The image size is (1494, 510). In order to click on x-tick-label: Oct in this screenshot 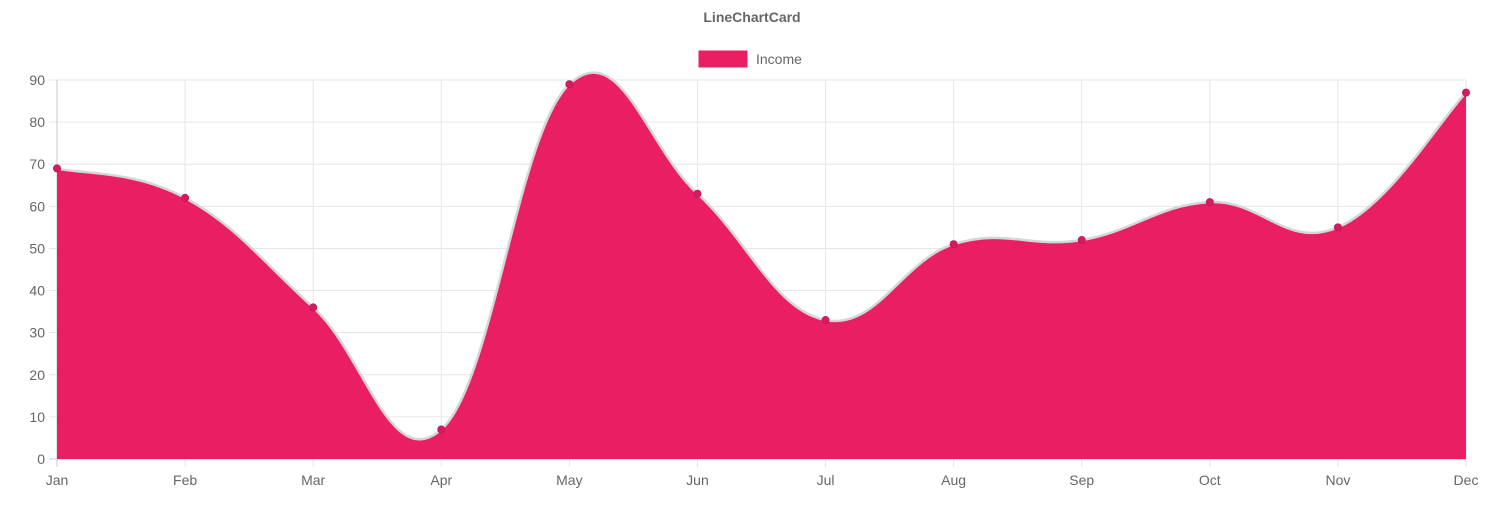, I will do `click(1210, 480)`.